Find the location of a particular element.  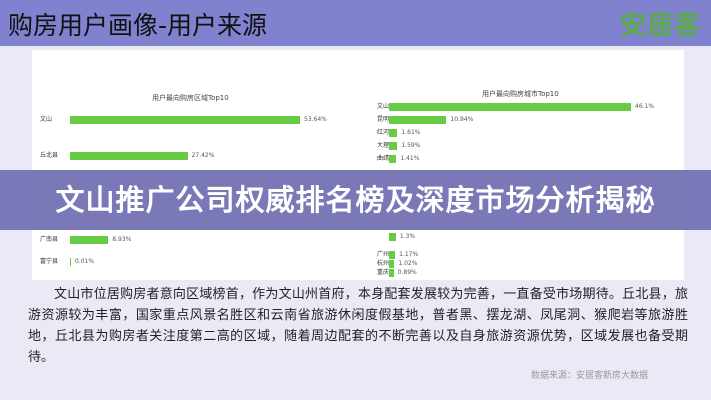

value-label: 27.42% is located at coordinates (203, 155).